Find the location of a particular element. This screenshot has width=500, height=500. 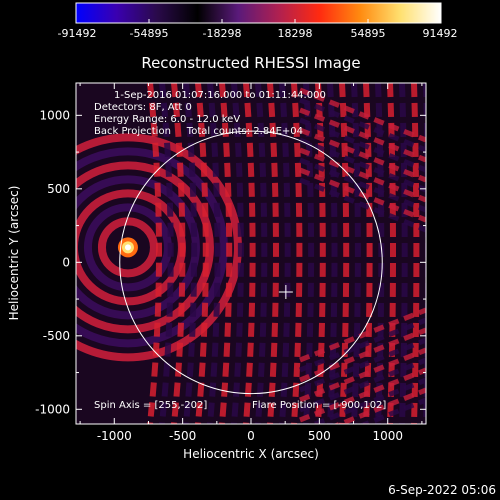

y-axis-label: Heliocentric Y (arcsec) is located at coordinates (14, 253).